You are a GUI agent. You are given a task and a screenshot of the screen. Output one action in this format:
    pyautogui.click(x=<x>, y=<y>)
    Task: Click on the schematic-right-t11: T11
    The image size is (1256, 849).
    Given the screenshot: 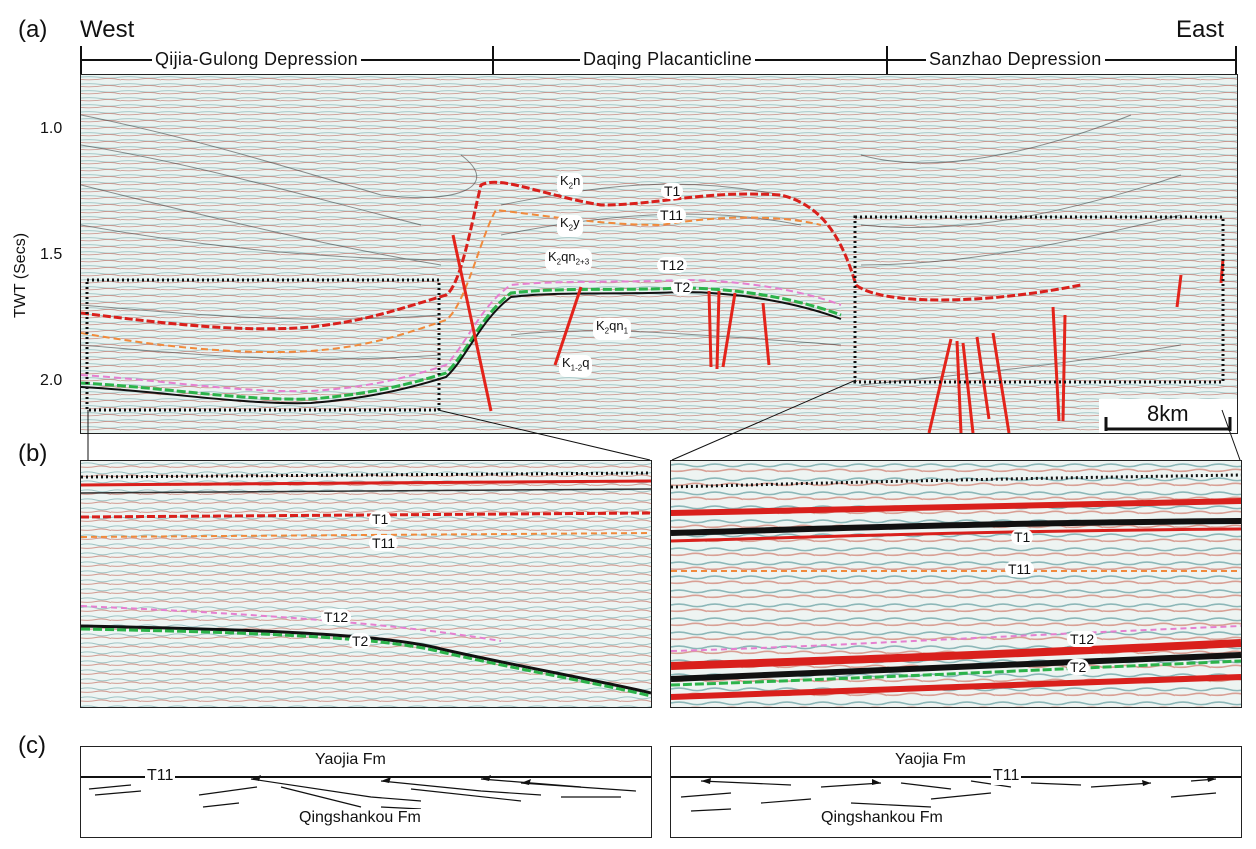 What is the action you would take?
    pyautogui.click(x=1006, y=776)
    